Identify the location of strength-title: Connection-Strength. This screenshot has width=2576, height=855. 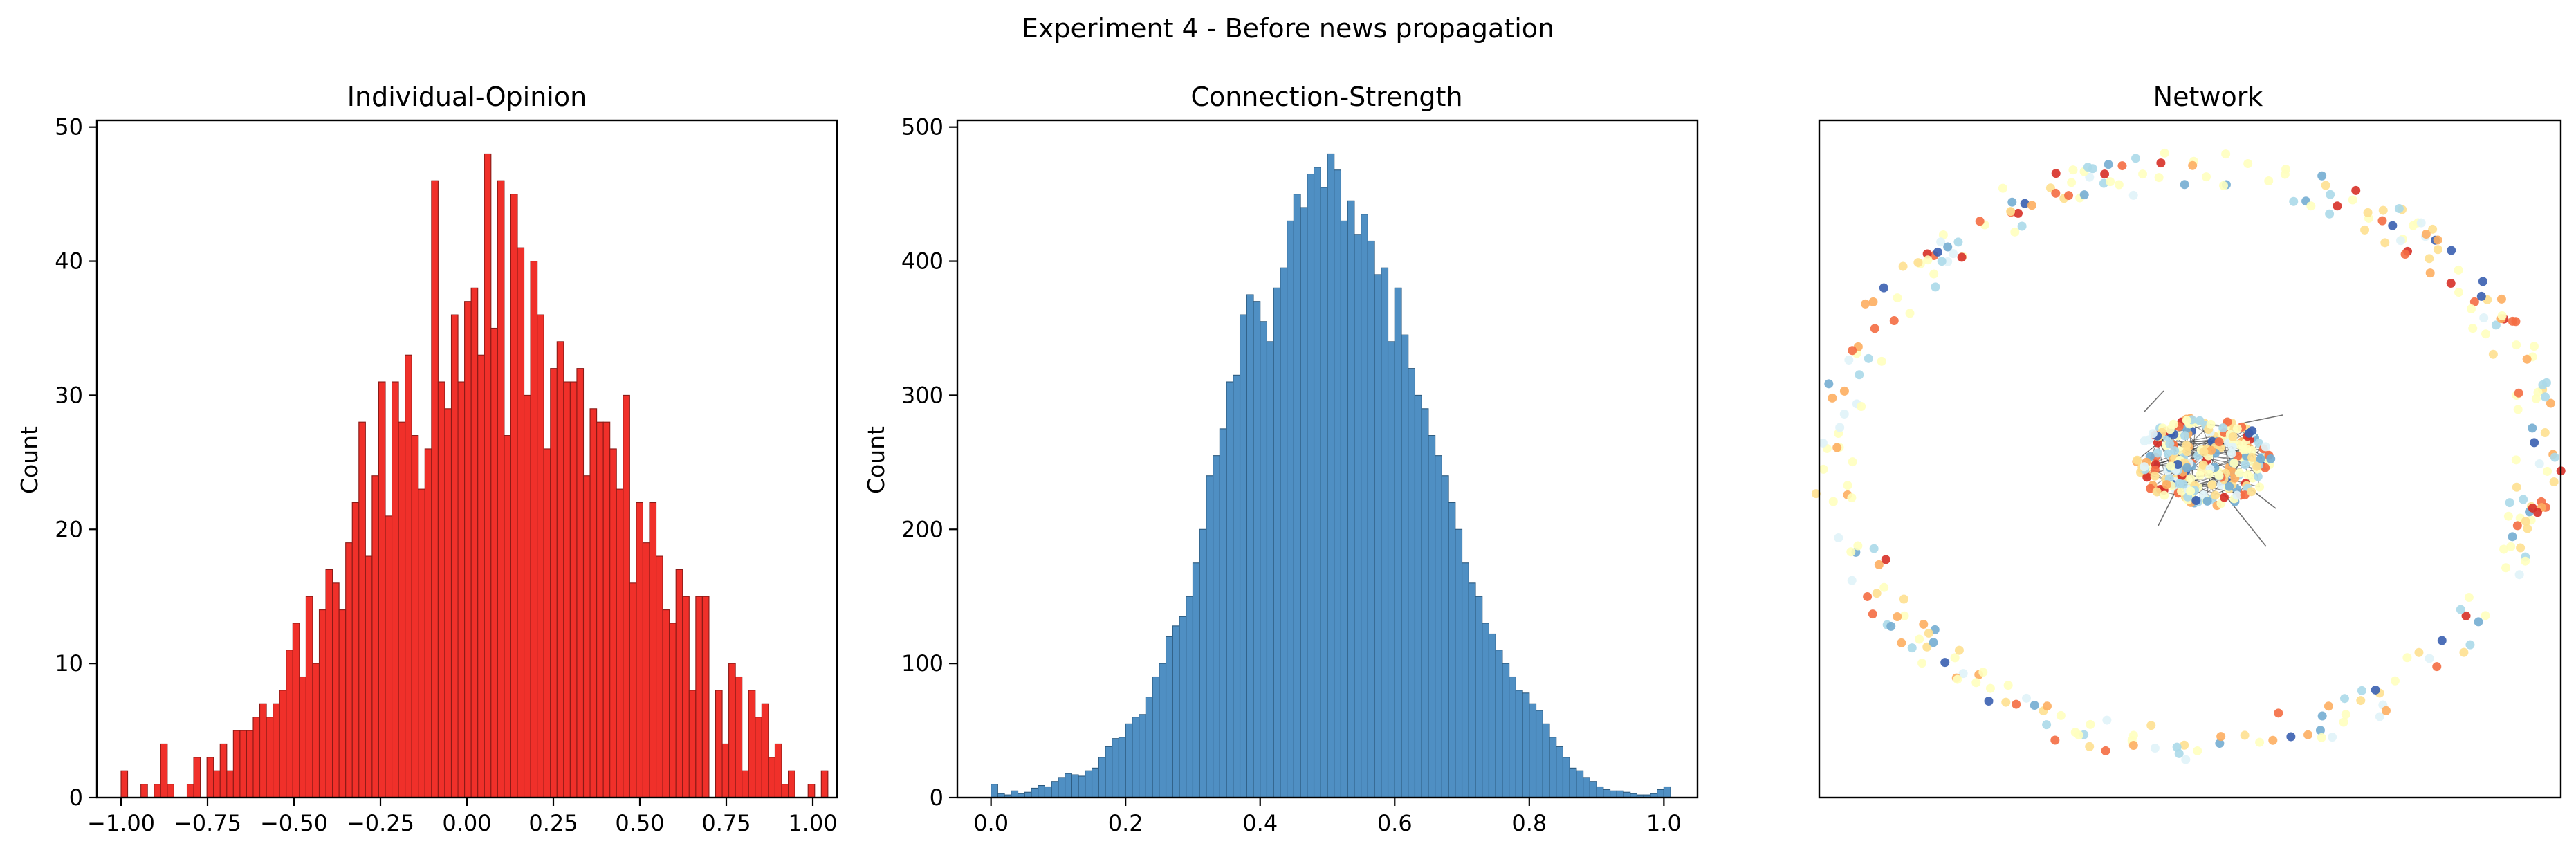
(1326, 97).